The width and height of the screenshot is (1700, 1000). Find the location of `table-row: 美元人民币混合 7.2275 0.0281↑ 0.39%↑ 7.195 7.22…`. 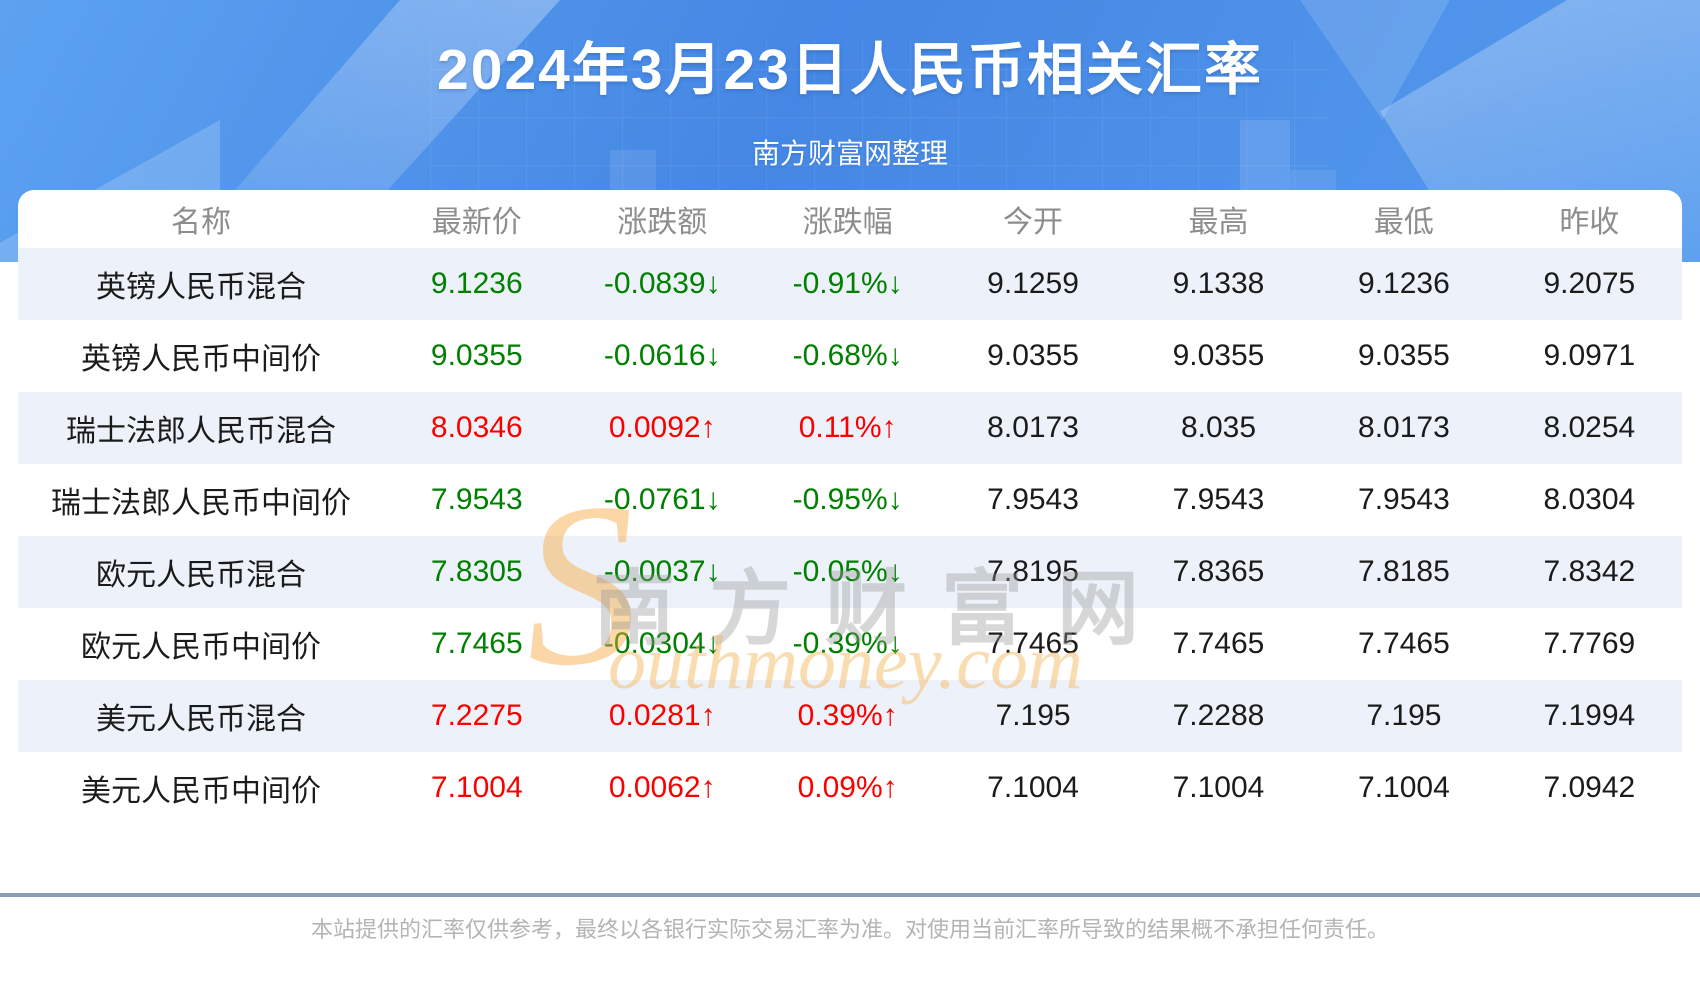

table-row: 美元人民币混合 7.2275 0.0281↑ 0.39%↑ 7.195 7.22… is located at coordinates (850, 716).